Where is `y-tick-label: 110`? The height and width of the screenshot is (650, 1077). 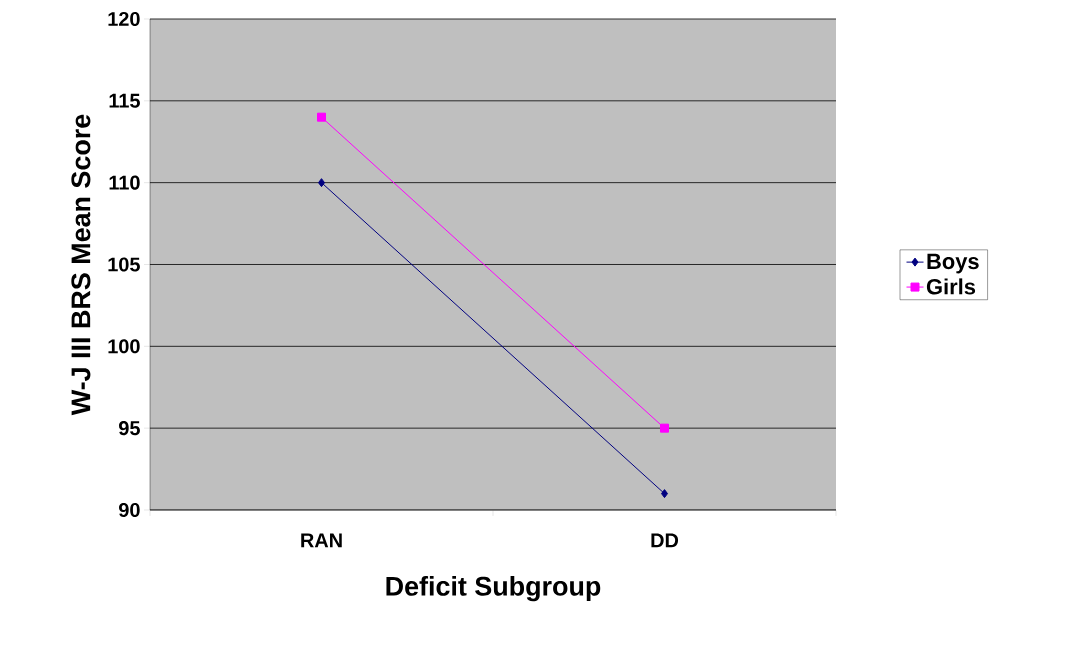 y-tick-label: 110 is located at coordinates (124, 182).